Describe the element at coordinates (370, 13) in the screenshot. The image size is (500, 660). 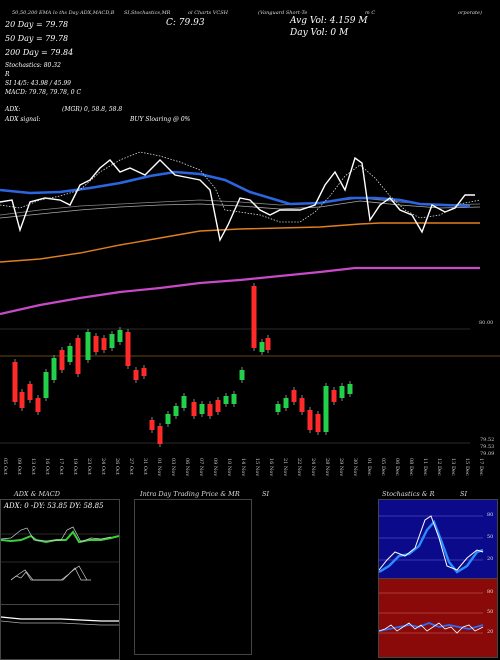
I see `top-strip-5: m C` at that location.